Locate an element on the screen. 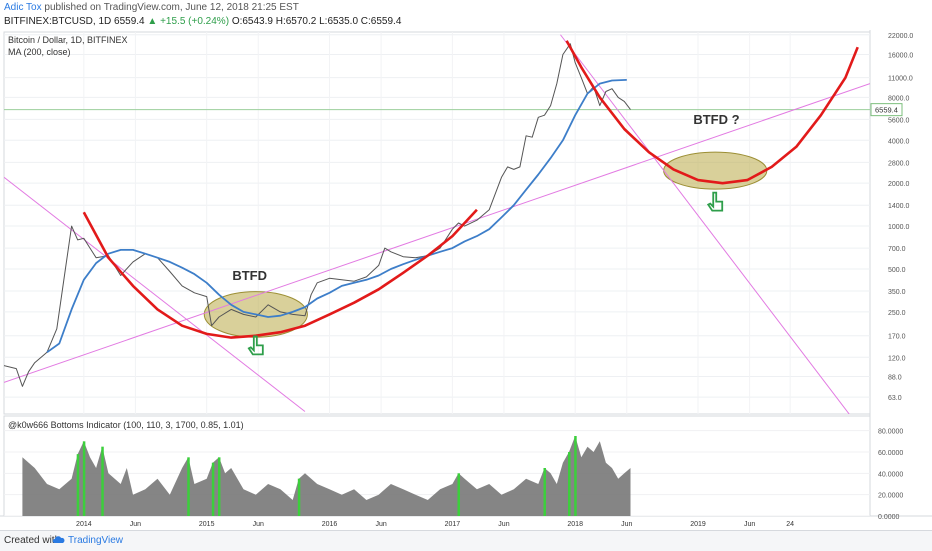  price-tick-label: 11000.0 is located at coordinates (900, 79).